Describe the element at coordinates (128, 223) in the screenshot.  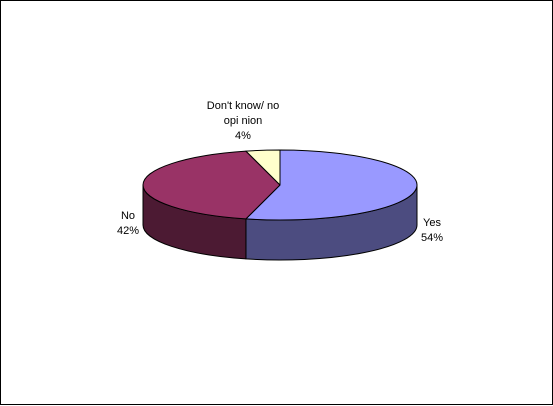
I see `data-label-no: No 42%` at that location.